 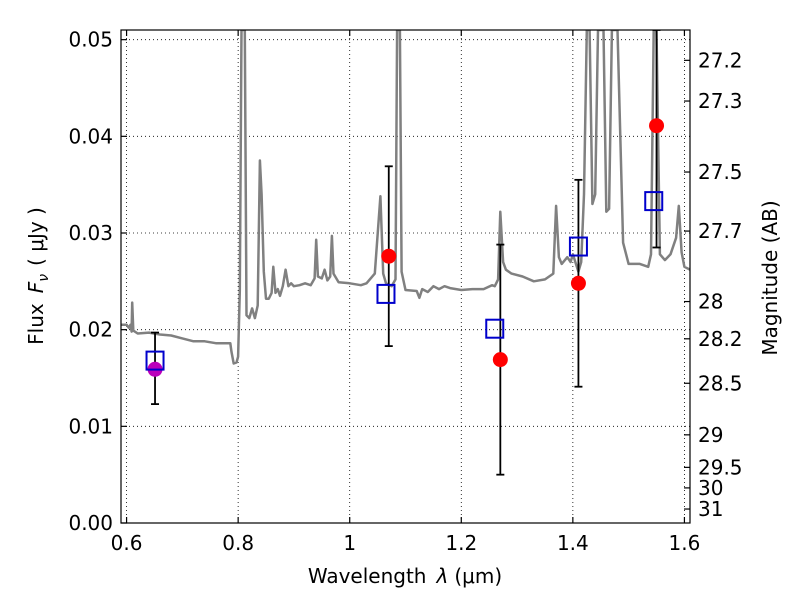 I want to click on x-axis-label-prefix: Wavelength, so click(x=367, y=576).